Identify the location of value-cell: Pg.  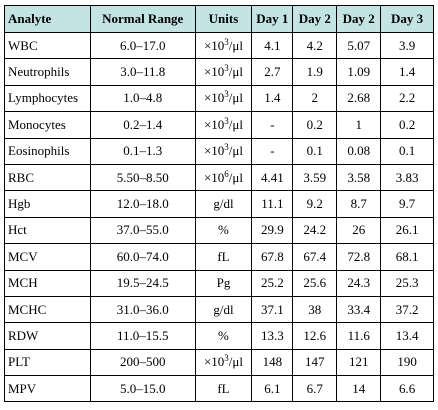
(223, 283).